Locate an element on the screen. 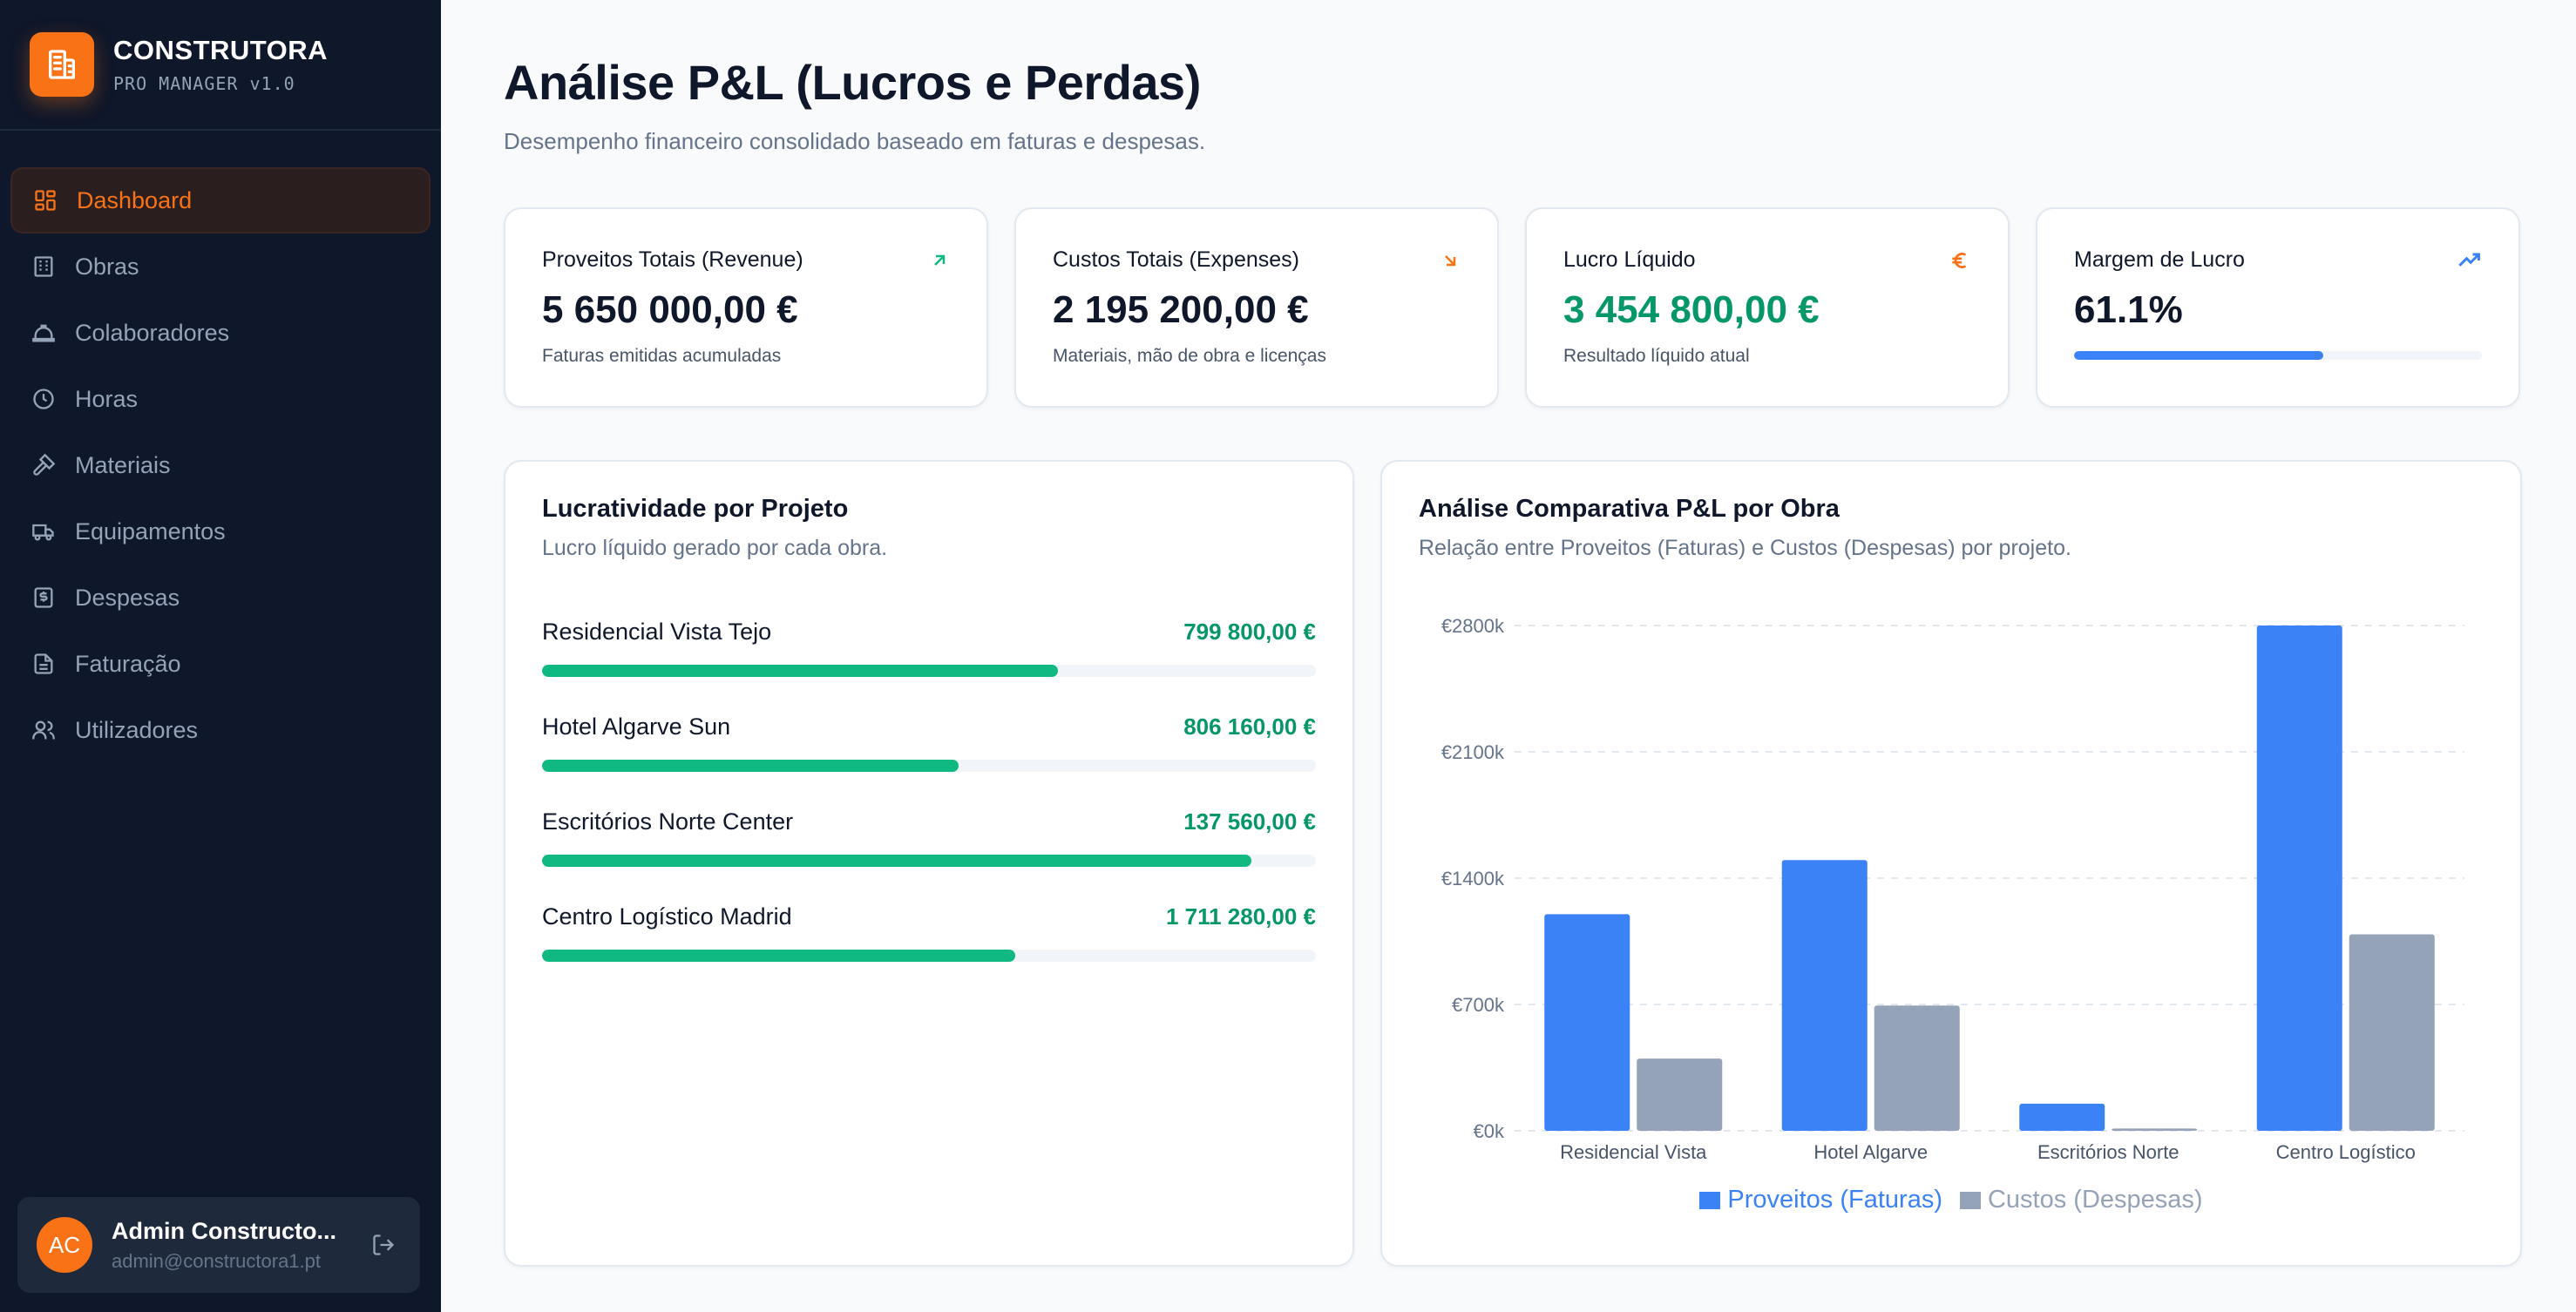 Image resolution: width=2576 pixels, height=1312 pixels. kpi-label: Proveitos Totais (Revenue) is located at coordinates (673, 260).